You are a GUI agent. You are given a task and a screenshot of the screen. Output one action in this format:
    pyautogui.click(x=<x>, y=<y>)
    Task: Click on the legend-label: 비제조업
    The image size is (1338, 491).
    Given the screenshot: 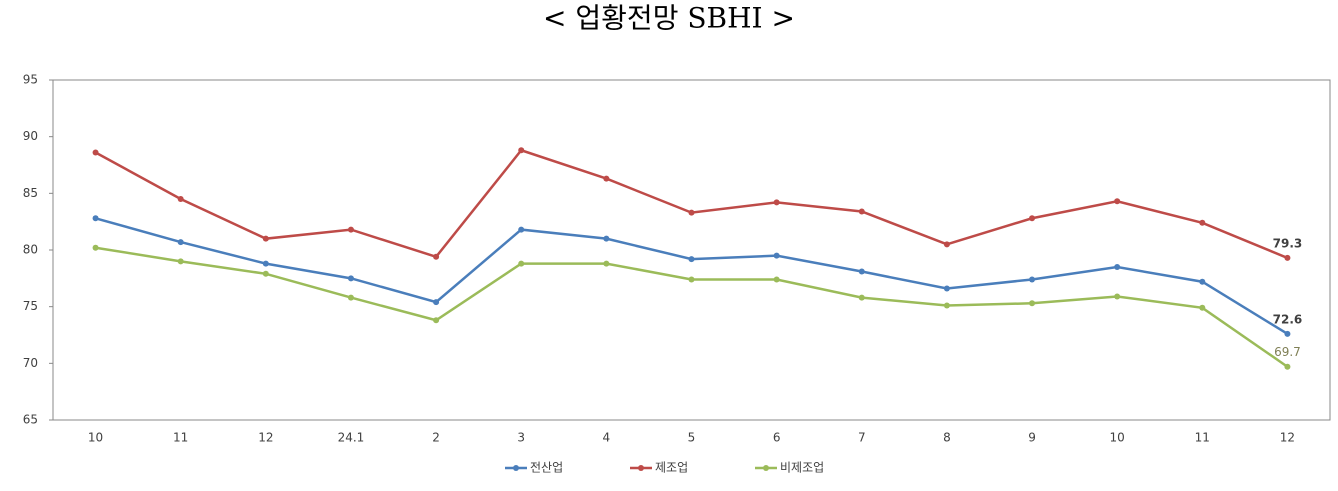 What is the action you would take?
    pyautogui.click(x=802, y=468)
    